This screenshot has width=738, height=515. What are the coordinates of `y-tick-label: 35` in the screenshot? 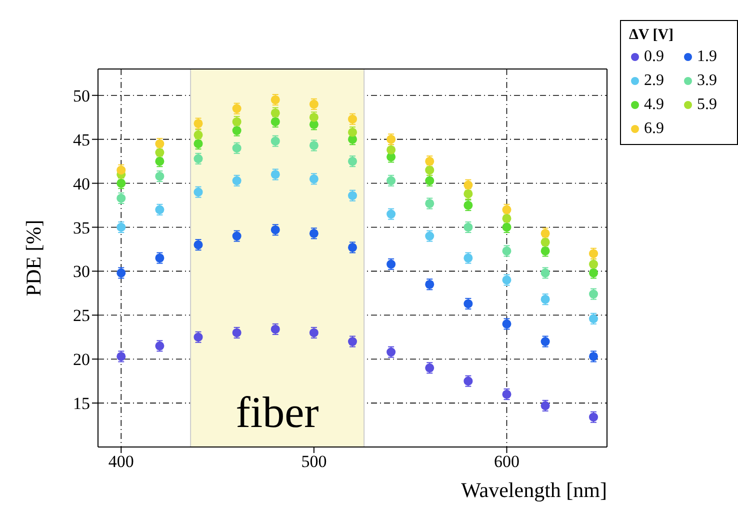 It's located at (81, 228).